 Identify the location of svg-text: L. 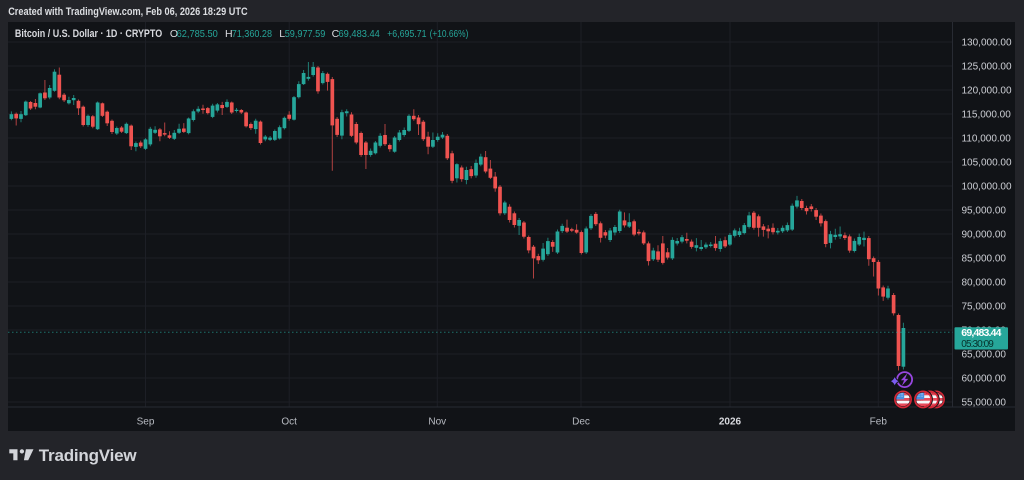
(282, 34).